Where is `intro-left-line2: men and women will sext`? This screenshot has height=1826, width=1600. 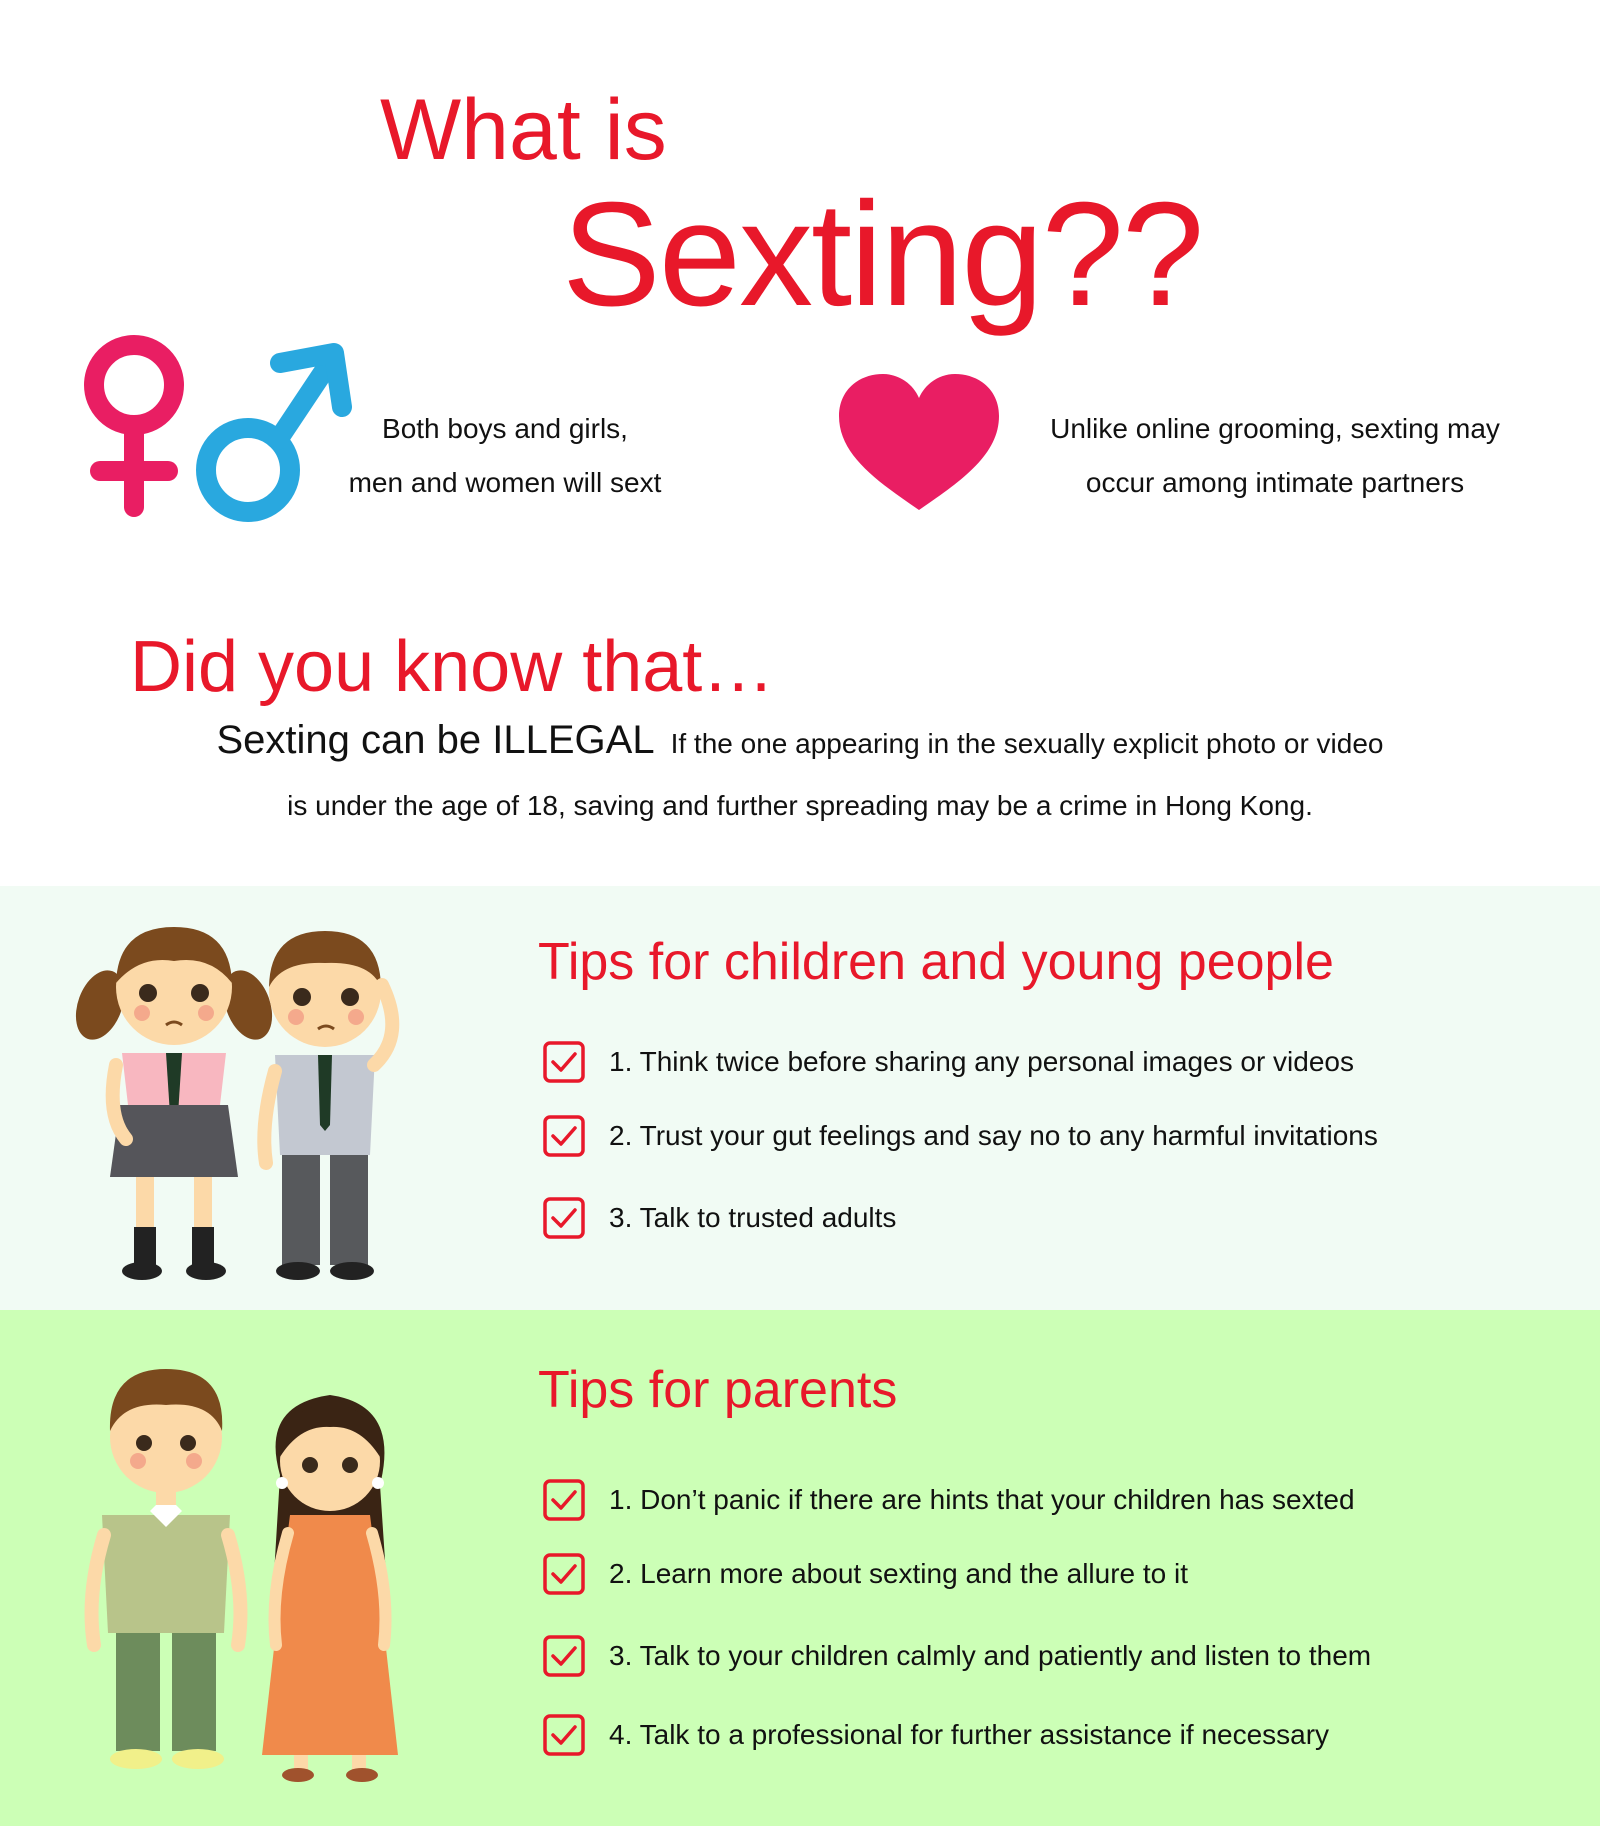 intro-left-line2: men and women will sext is located at coordinates (505, 482).